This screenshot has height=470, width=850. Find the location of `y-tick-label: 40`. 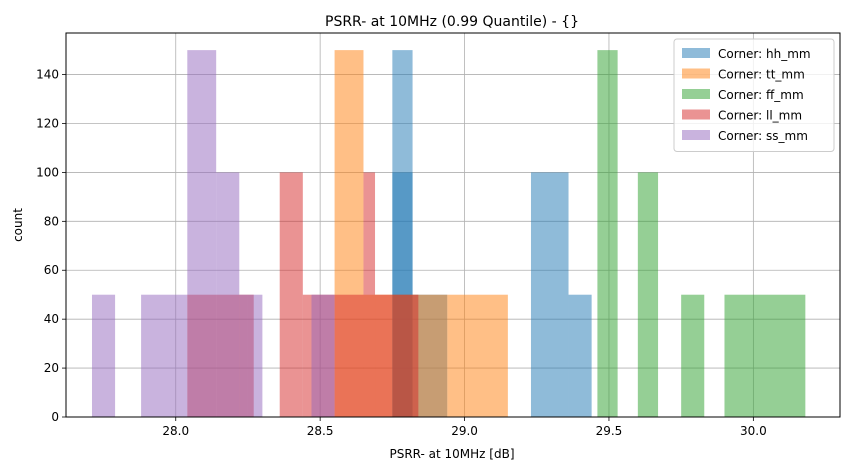

y-tick-label: 40 is located at coordinates (51, 319).